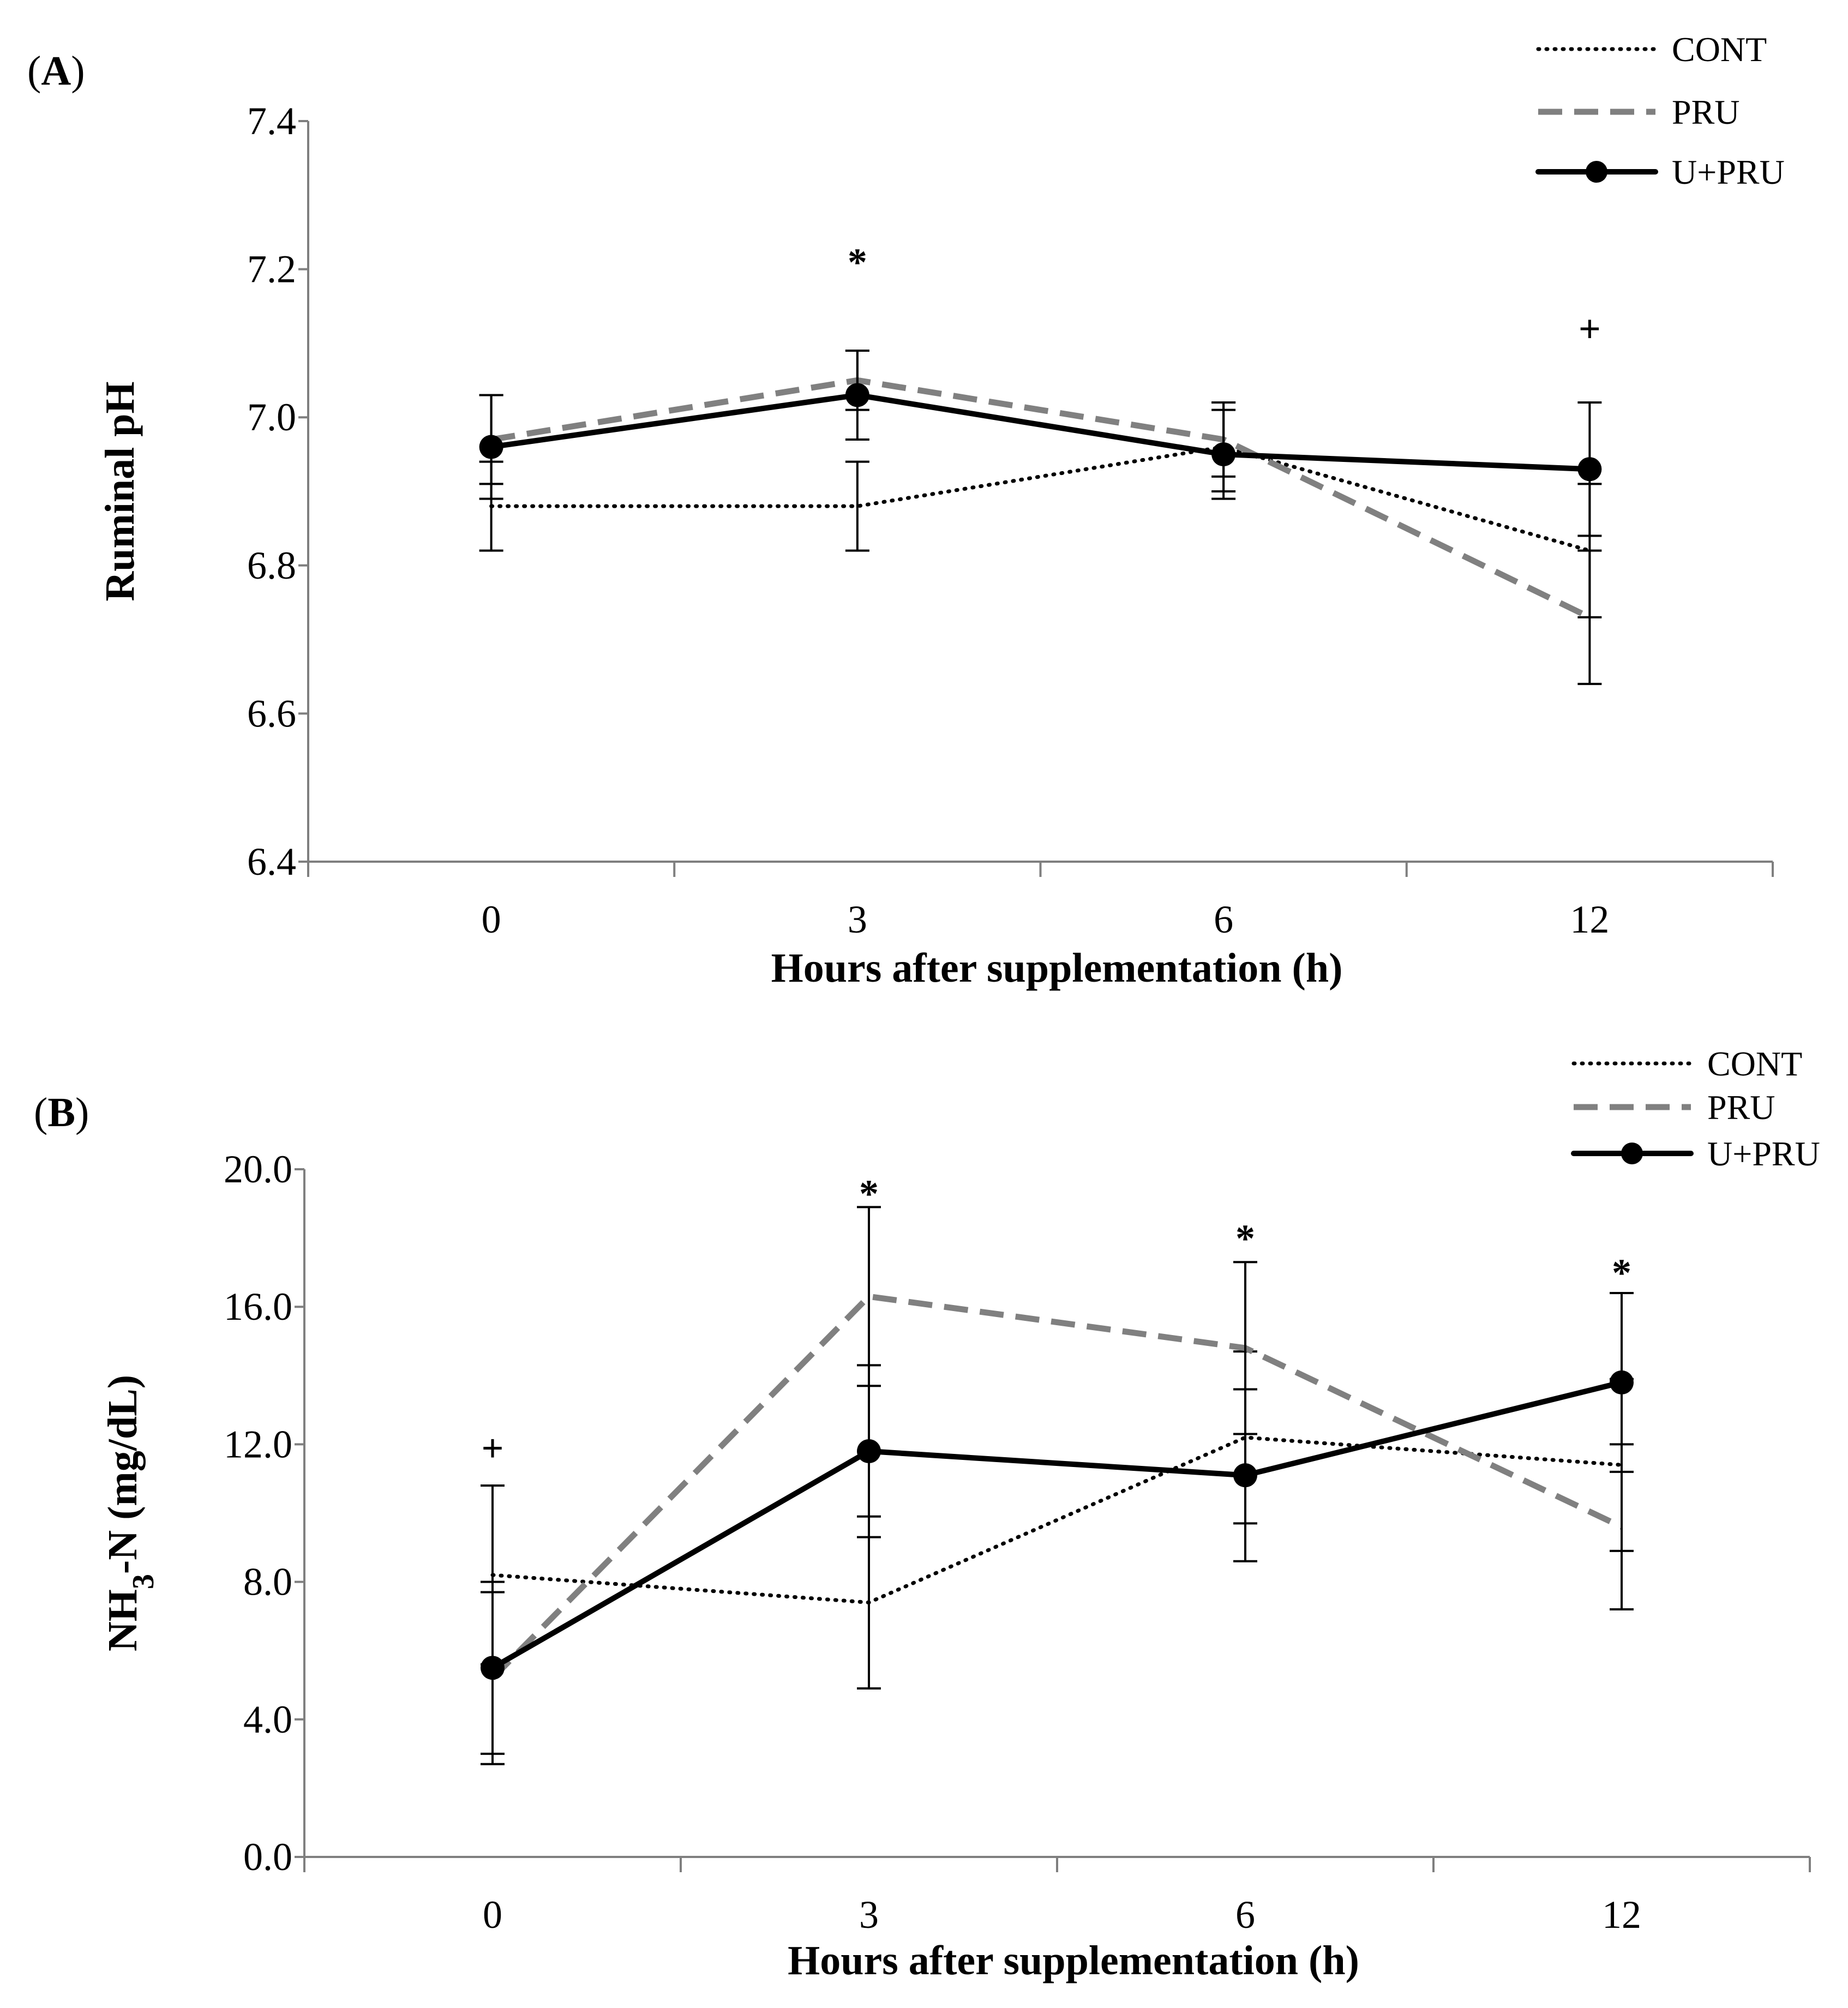 The height and width of the screenshot is (2008, 1848). What do you see at coordinates (258, 1306) in the screenshot?
I see `y-tick-label: 16.0` at bounding box center [258, 1306].